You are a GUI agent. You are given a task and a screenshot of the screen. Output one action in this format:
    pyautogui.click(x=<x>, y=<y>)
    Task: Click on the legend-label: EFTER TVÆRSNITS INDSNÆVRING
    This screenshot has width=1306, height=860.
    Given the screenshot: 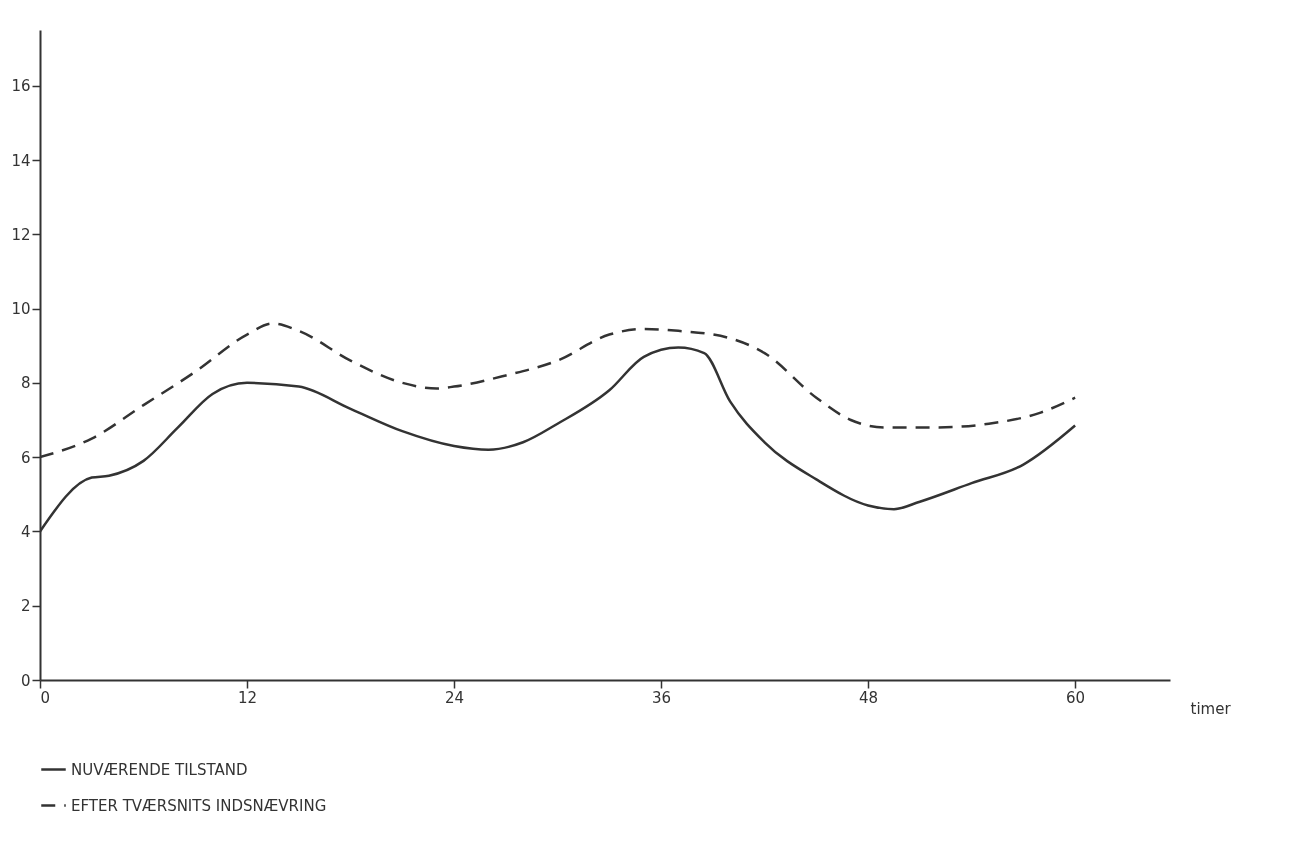 What is the action you would take?
    pyautogui.click(x=199, y=805)
    